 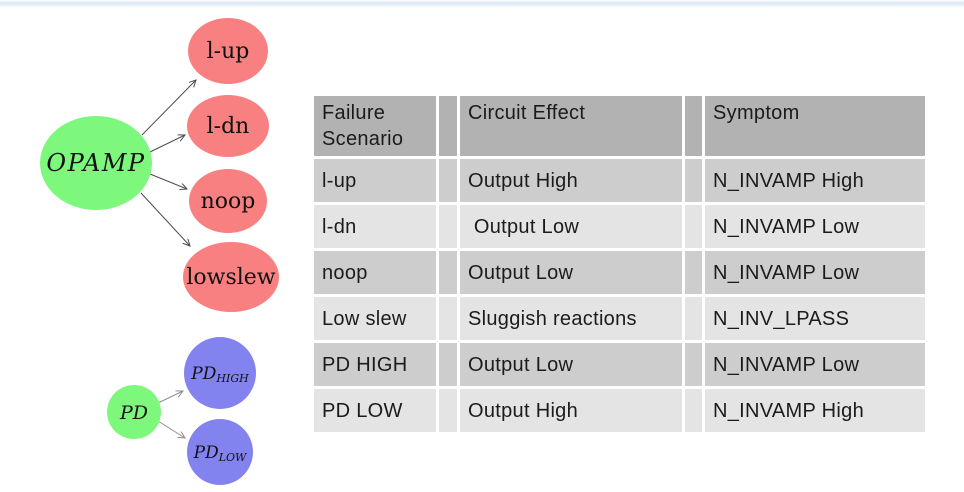 What do you see at coordinates (375, 126) in the screenshot?
I see `column-header-failure-scenario: Failure Scenario` at bounding box center [375, 126].